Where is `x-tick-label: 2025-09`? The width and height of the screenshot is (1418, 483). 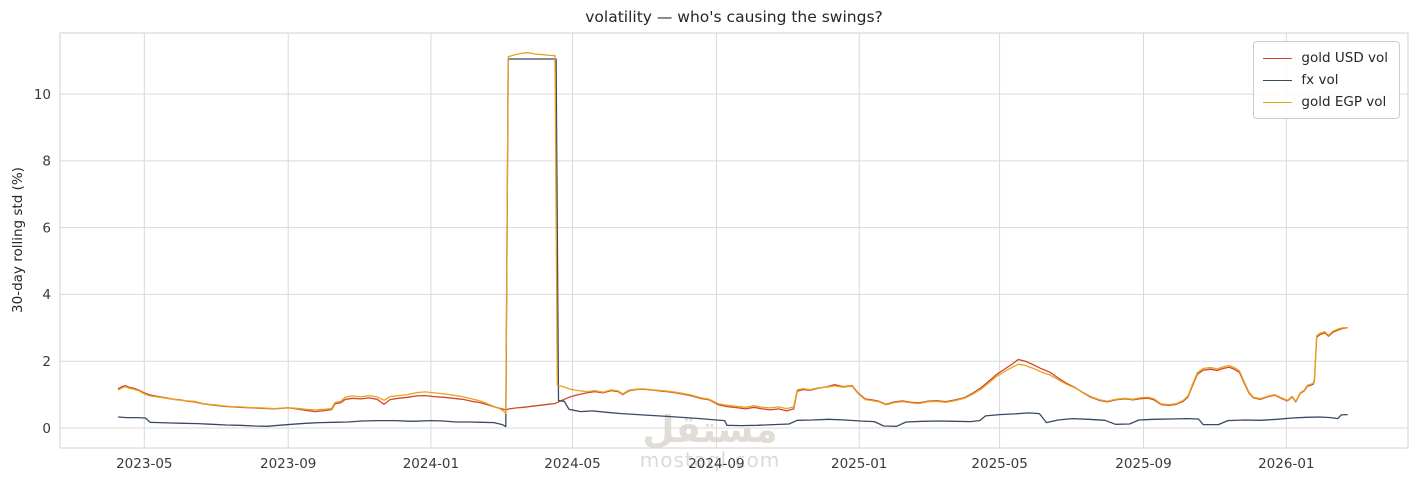 x-tick-label: 2025-09 is located at coordinates (1143, 464).